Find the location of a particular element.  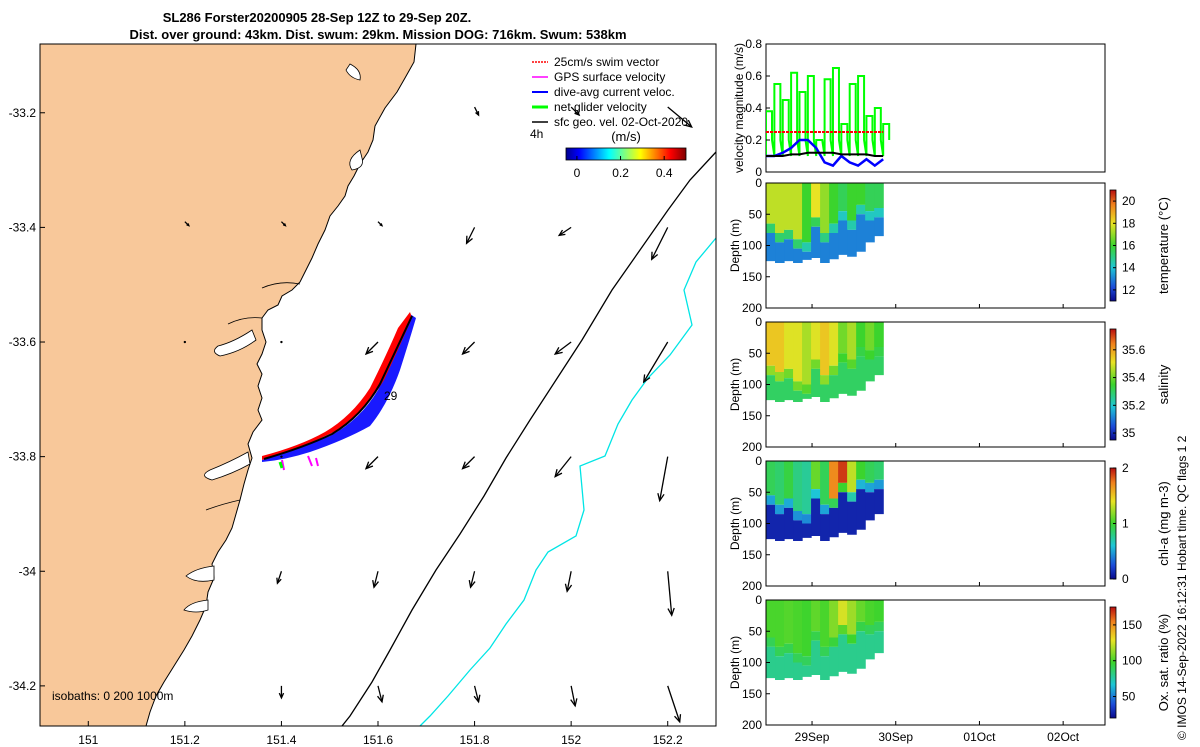

chl-a-colorbar-tick-label: 2 is located at coordinates (1125, 468).